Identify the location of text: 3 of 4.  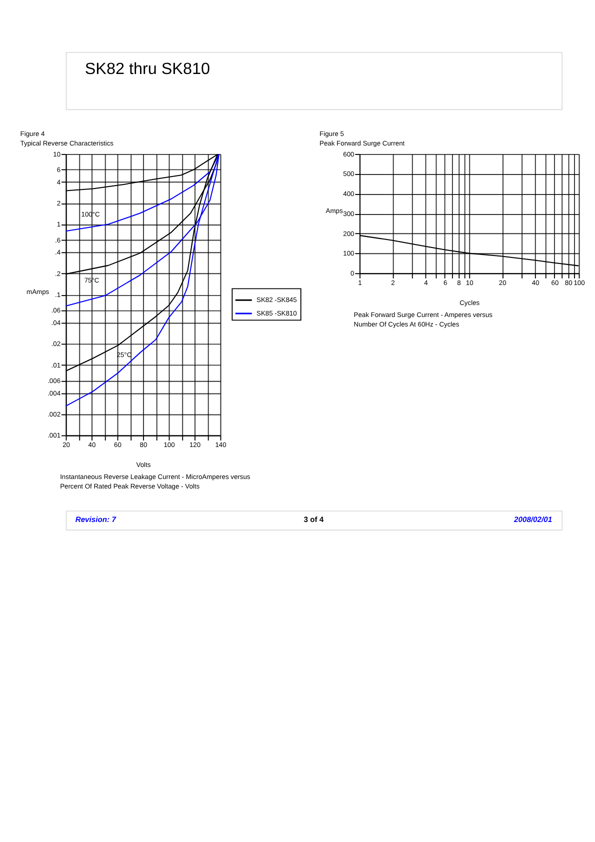
(314, 519).